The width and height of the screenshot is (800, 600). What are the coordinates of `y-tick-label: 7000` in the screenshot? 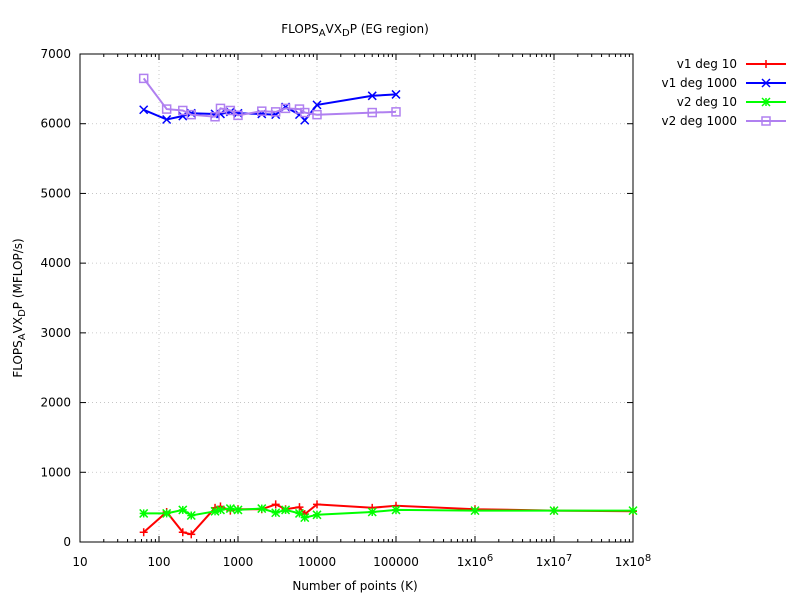 It's located at (55, 54).